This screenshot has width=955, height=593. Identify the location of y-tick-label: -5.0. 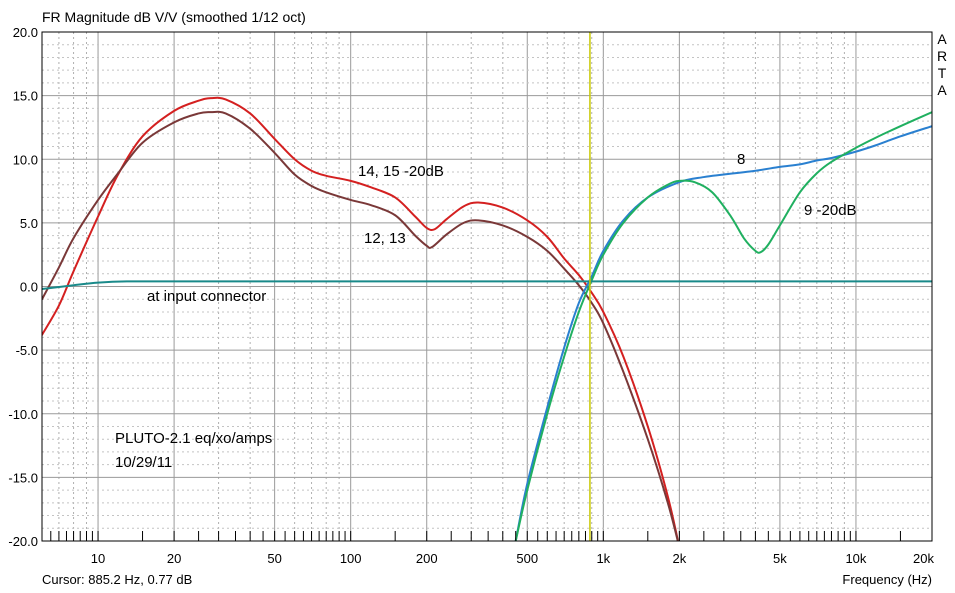
(27, 350).